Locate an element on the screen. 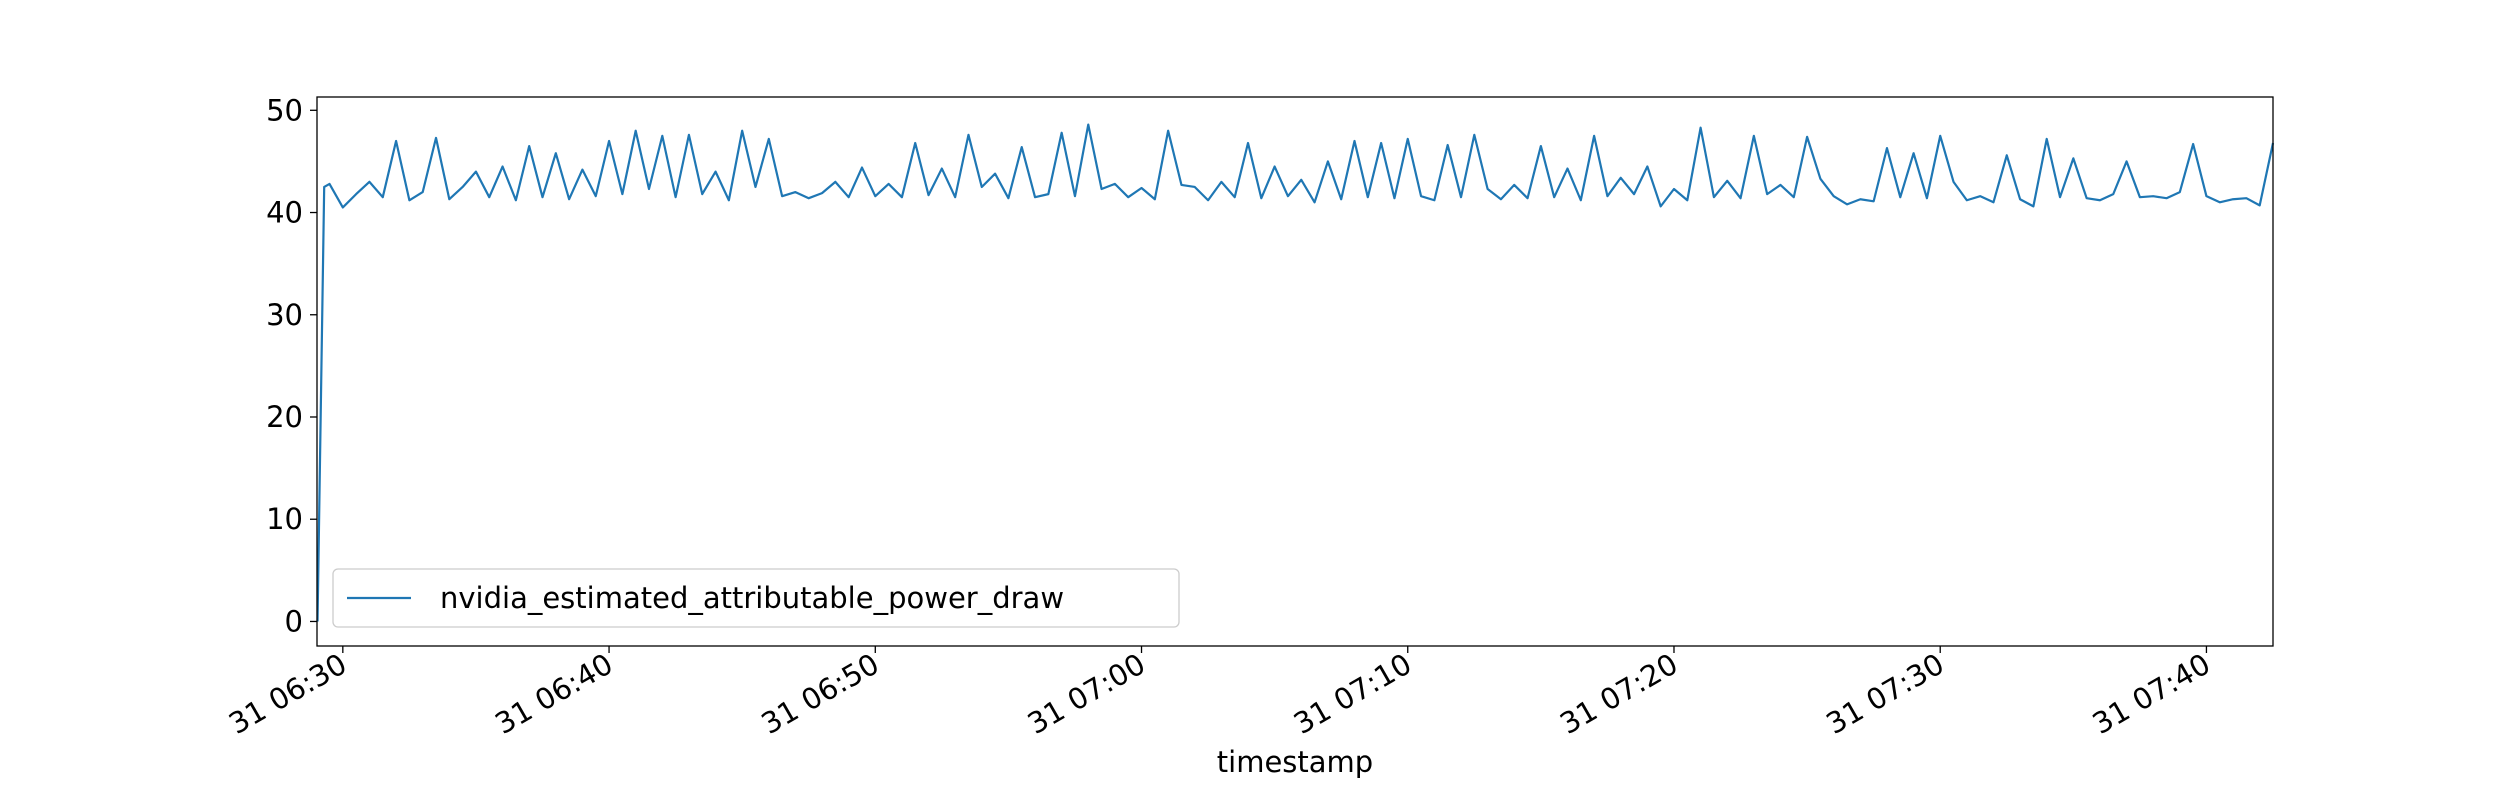 Image resolution: width=2500 pixels, height=800 pixels. y-tick-label: 30 is located at coordinates (284, 315).